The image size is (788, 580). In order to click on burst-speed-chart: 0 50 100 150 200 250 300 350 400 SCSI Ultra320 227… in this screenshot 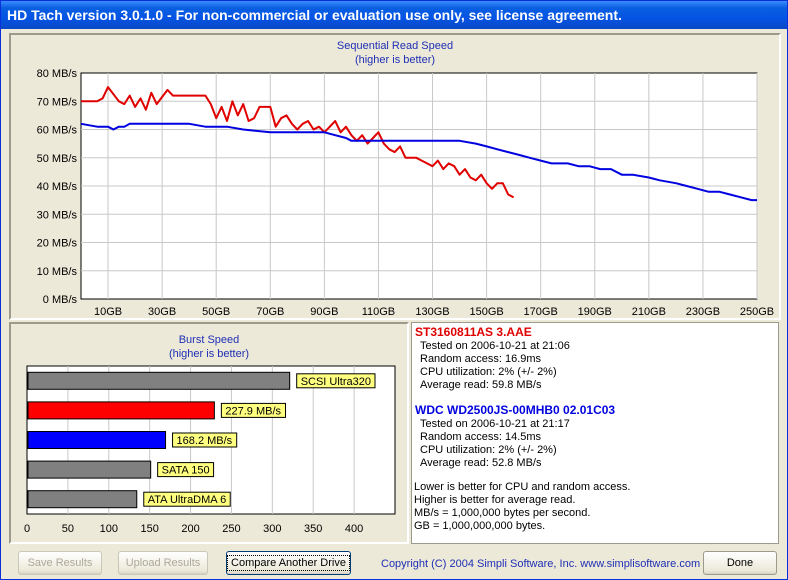, I will do `click(210, 450)`.